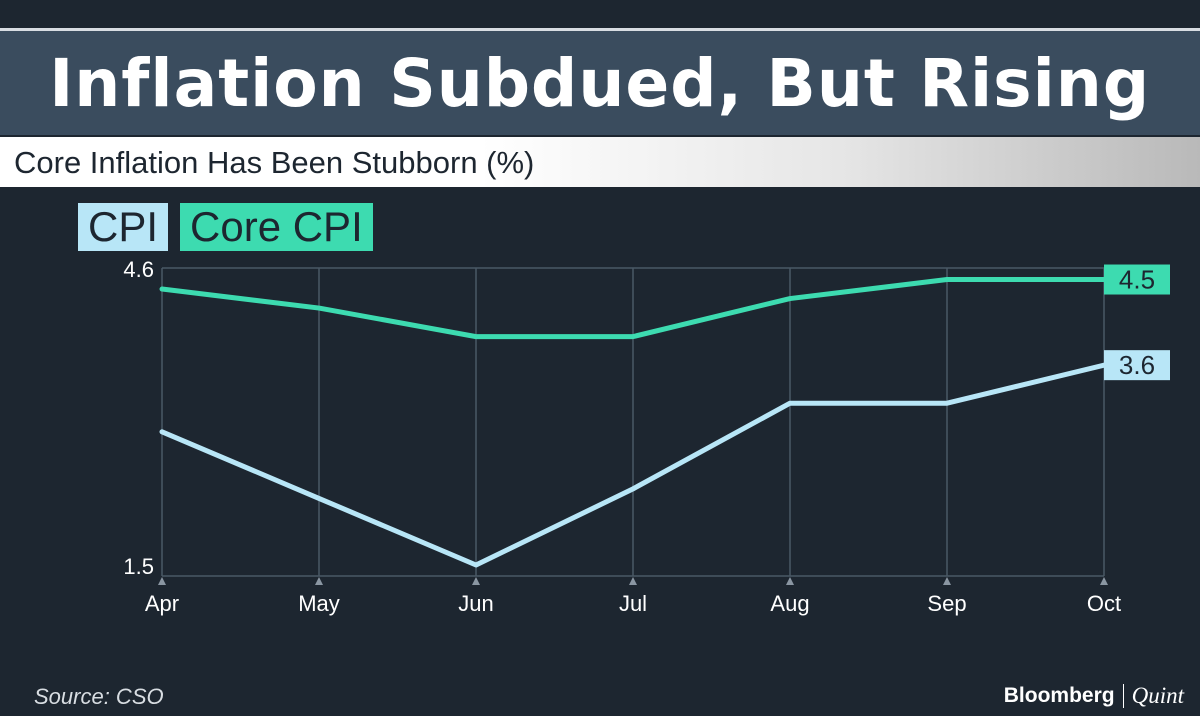  I want to click on end-label-box-core-cpi, so click(1137, 279).